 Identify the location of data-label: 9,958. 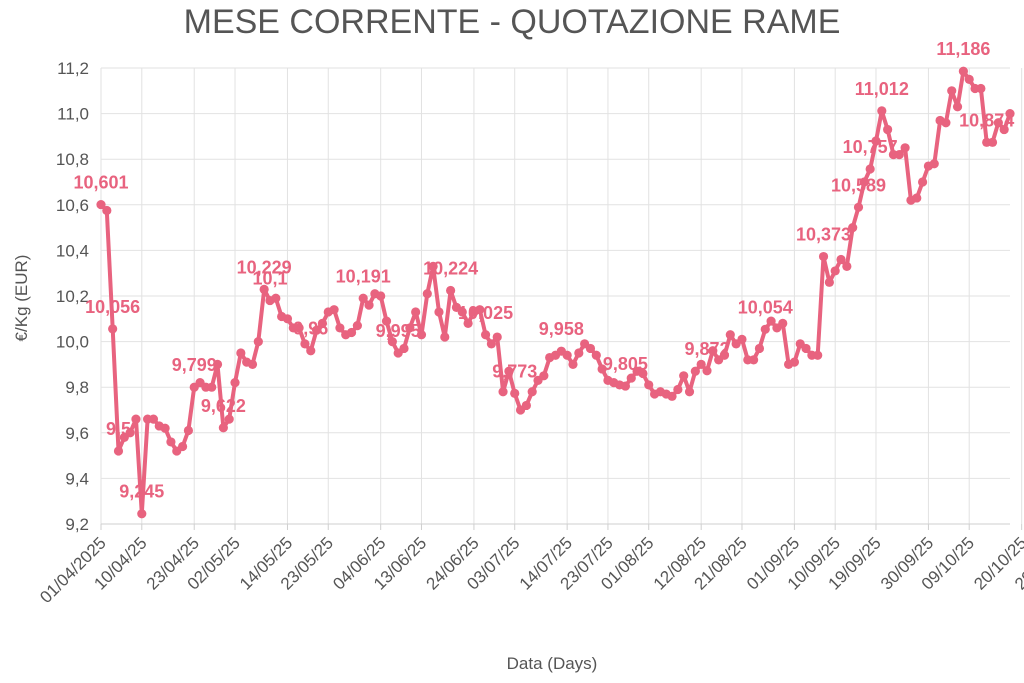
(561, 329).